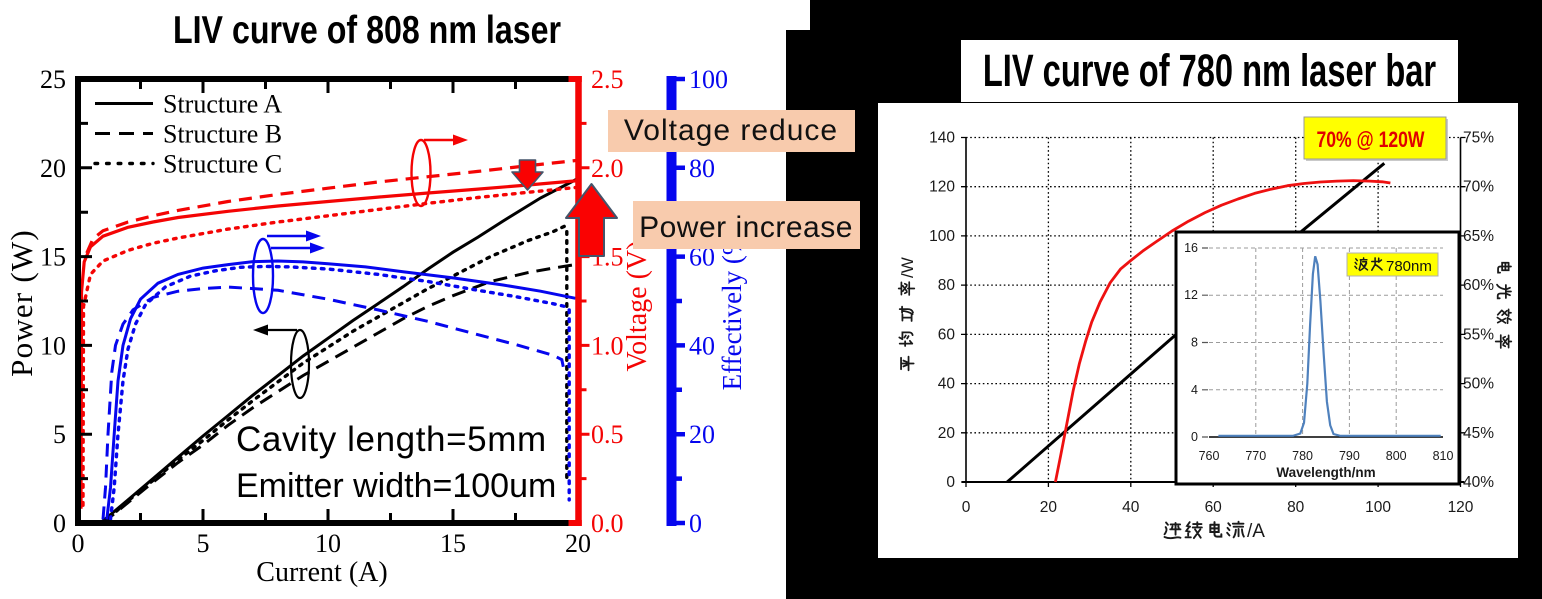 The height and width of the screenshot is (599, 1542). I want to click on svg-text: Voltage reduce, so click(731, 130).